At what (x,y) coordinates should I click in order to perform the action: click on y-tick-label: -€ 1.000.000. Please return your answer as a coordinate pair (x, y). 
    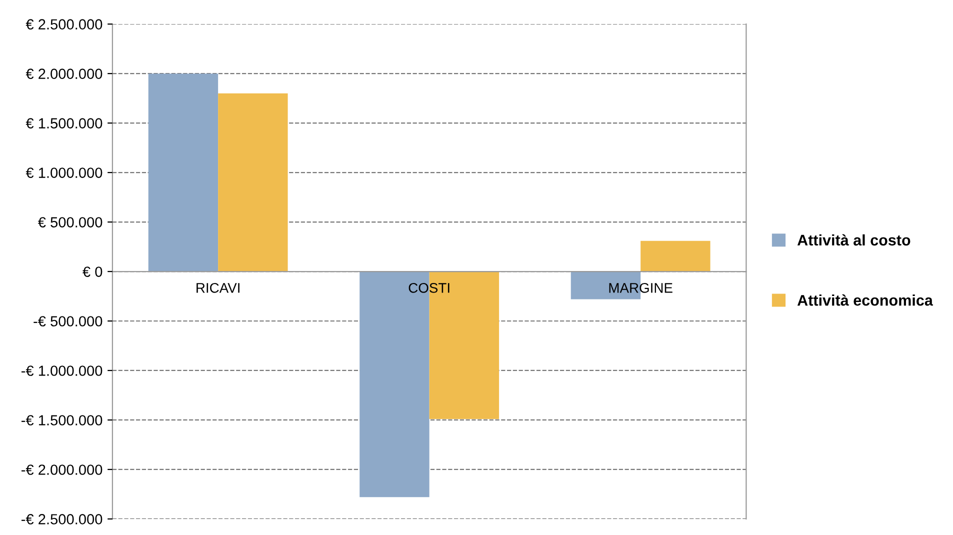
    Looking at the image, I should click on (61, 371).